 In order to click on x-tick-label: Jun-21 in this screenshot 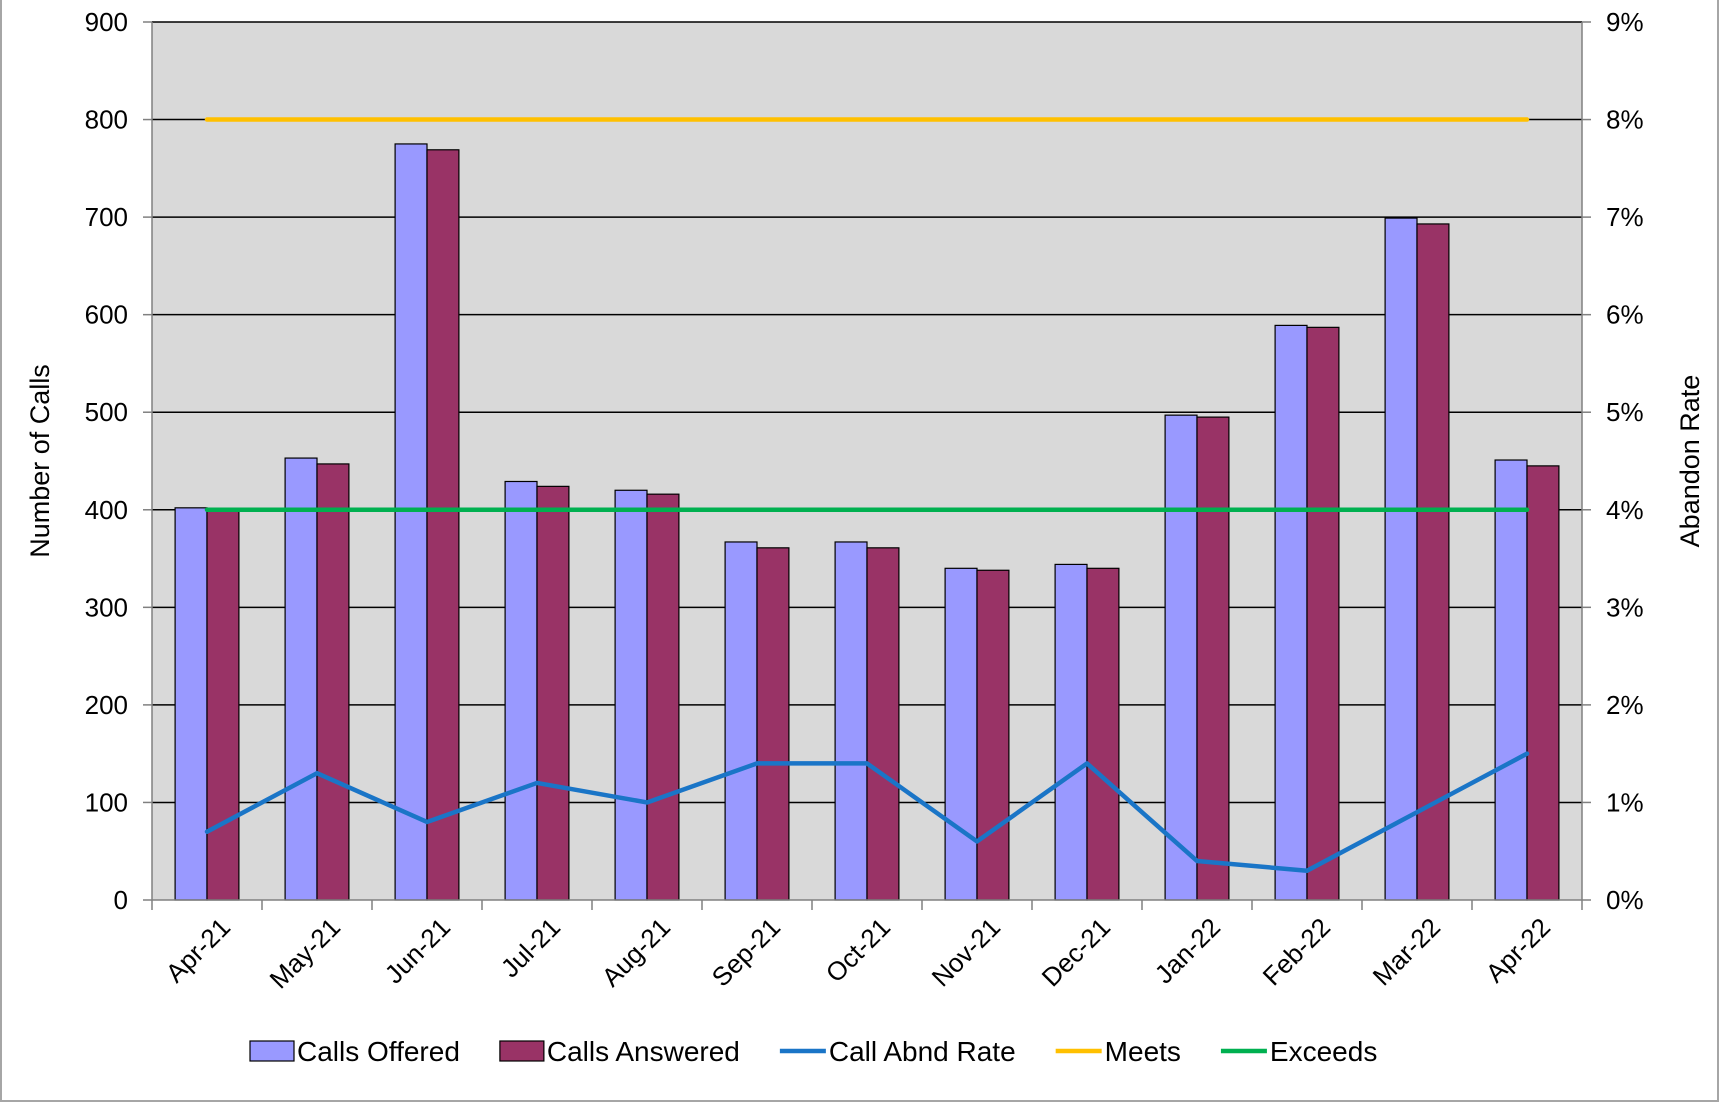, I will do `click(417, 950)`.